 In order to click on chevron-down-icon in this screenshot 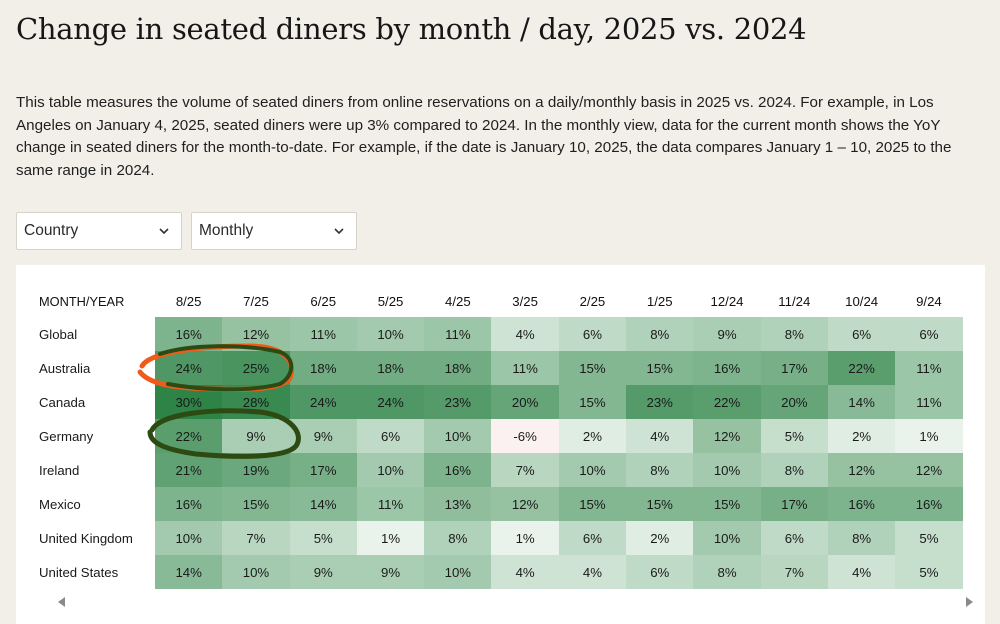, I will do `click(164, 231)`.